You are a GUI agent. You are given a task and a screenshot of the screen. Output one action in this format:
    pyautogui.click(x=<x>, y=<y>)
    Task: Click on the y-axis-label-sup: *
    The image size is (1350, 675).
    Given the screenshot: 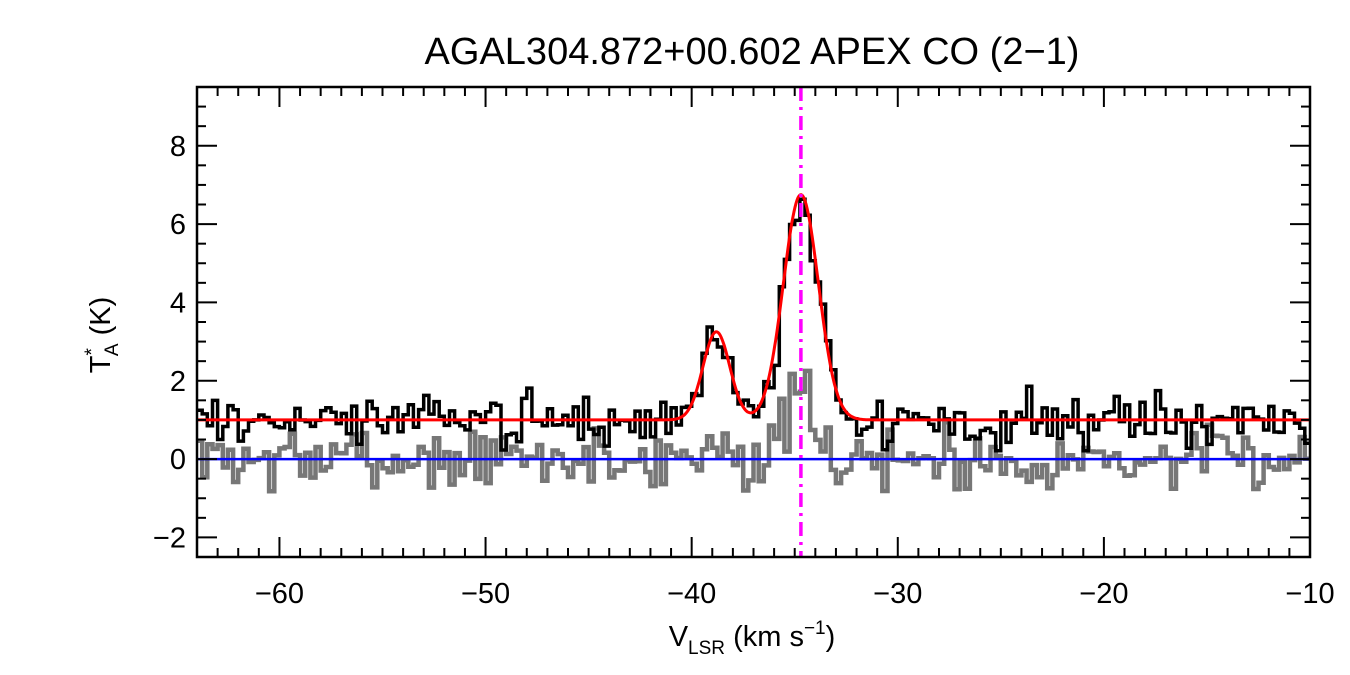 What is the action you would take?
    pyautogui.click(x=92, y=352)
    